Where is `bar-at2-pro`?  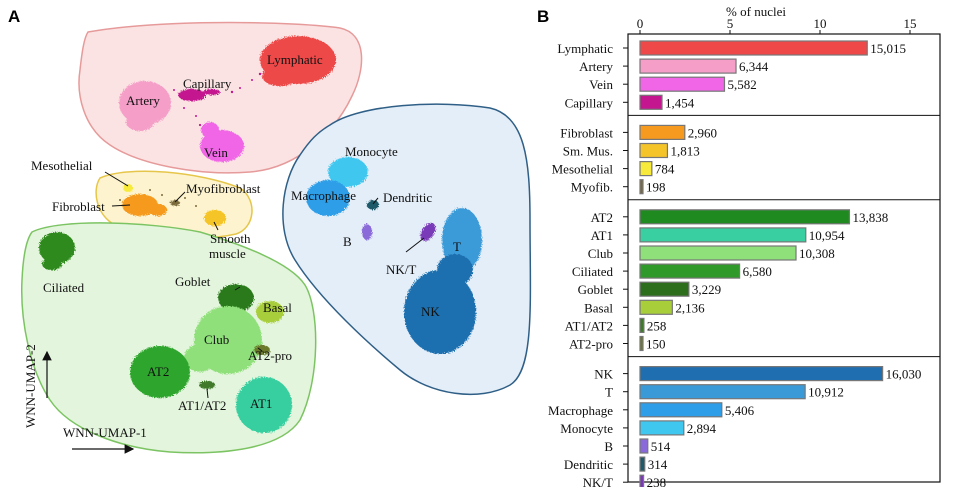 bar-at2-pro is located at coordinates (641, 343).